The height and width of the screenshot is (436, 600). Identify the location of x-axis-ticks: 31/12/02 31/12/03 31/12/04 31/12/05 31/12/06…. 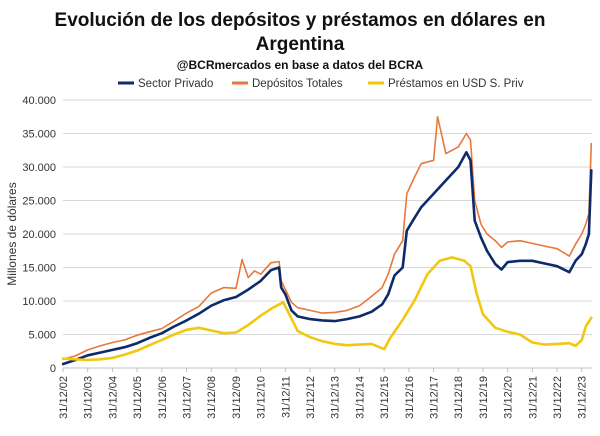
(323, 393).